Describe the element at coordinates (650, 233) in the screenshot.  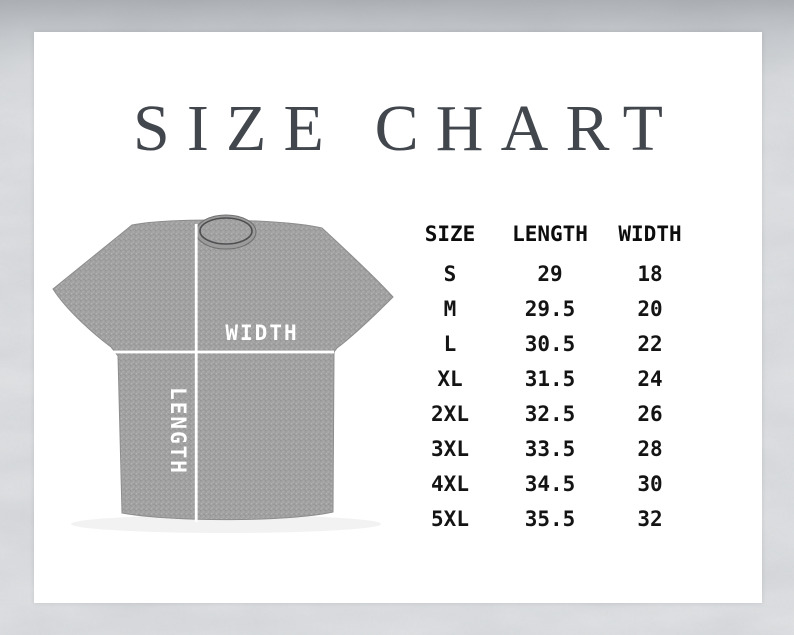
I see `header-width: WIDTH` at that location.